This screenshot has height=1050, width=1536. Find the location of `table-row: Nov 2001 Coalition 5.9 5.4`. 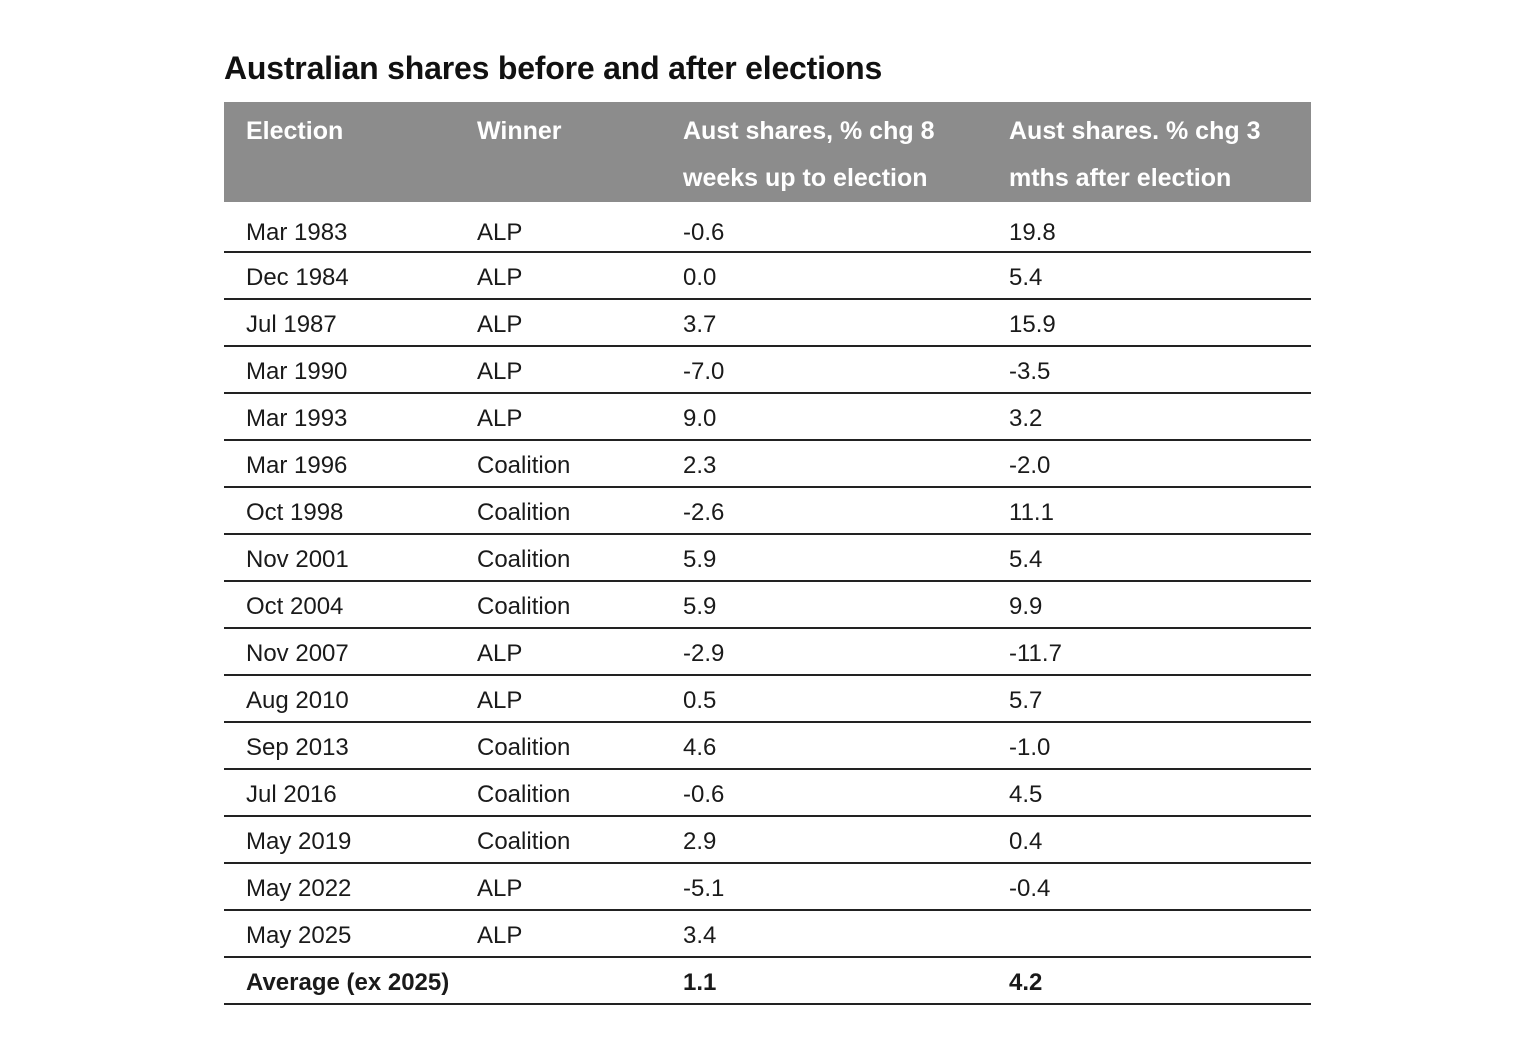

table-row: Nov 2001 Coalition 5.9 5.4 is located at coordinates (767, 558).